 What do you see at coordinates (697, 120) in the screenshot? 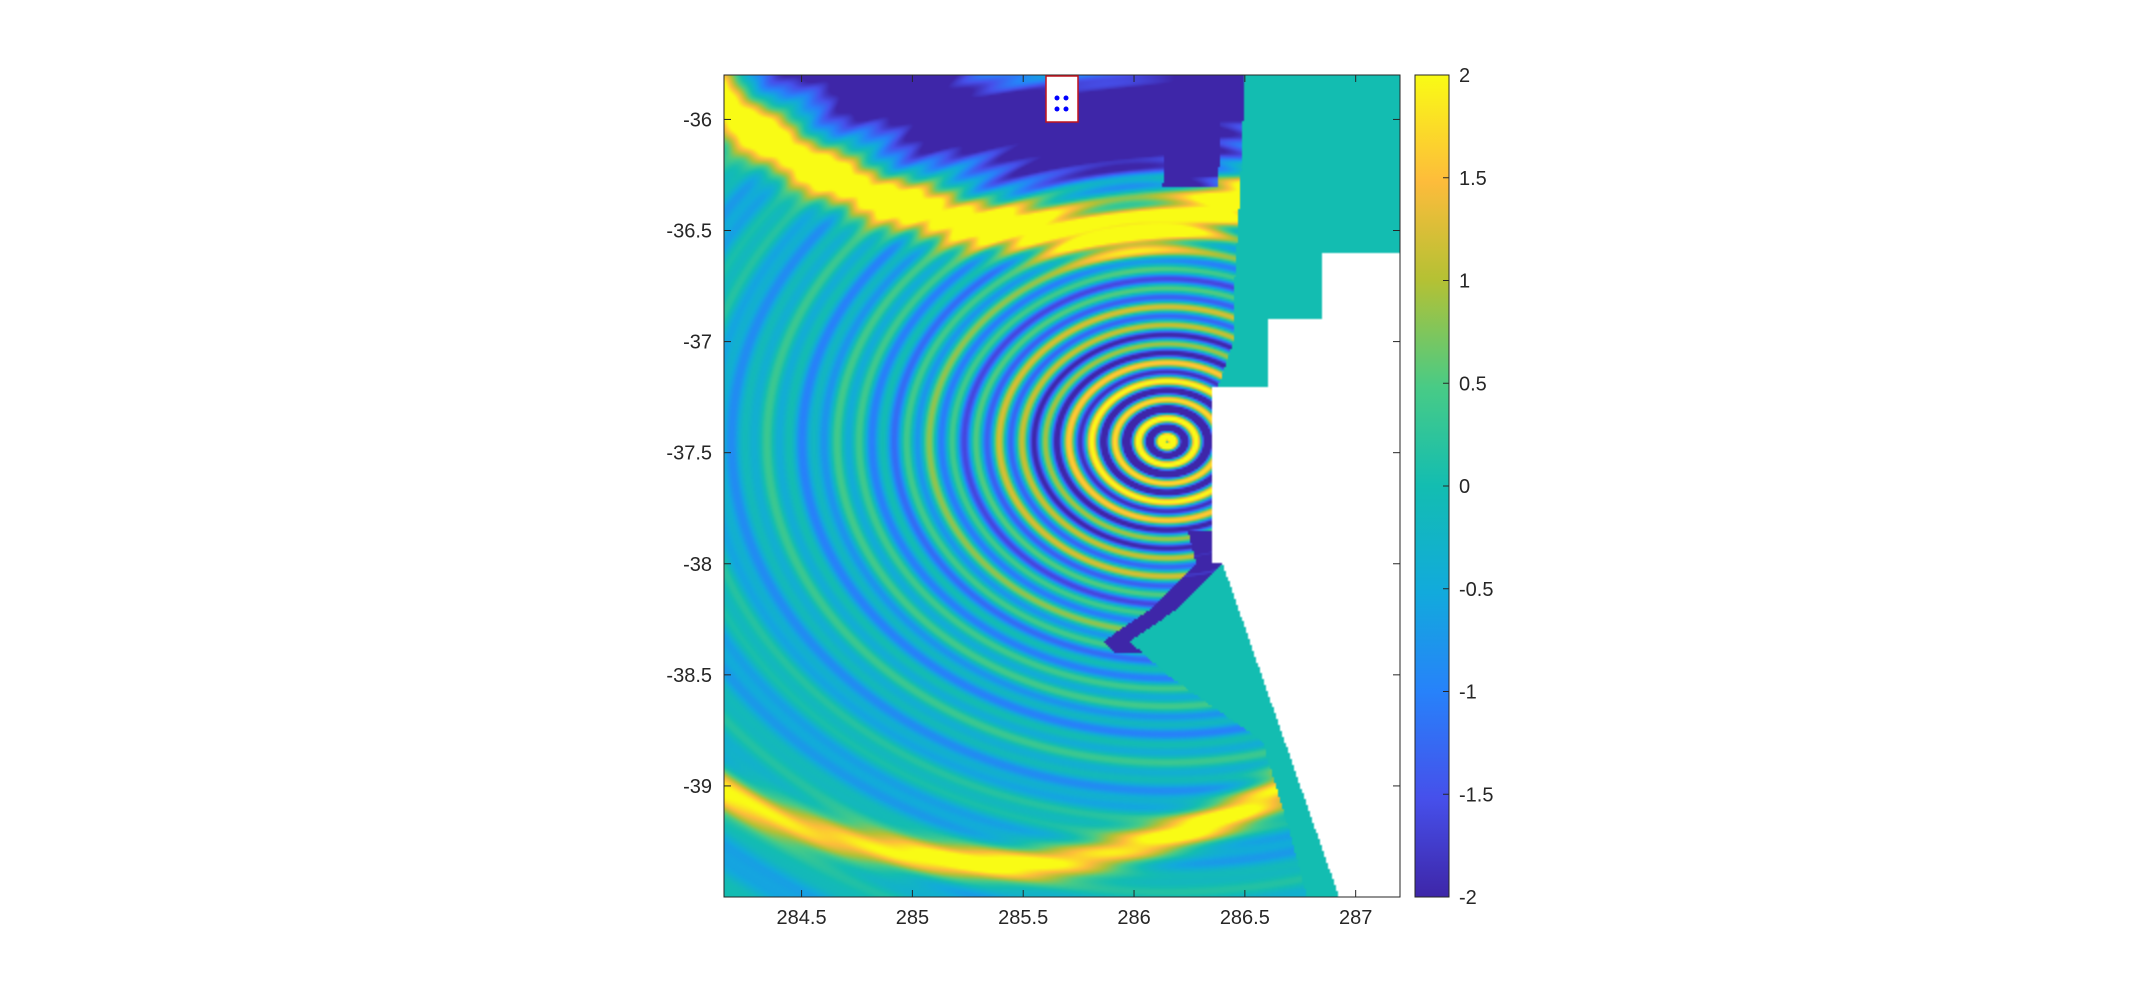
I see `y-tick-label: -36` at bounding box center [697, 120].